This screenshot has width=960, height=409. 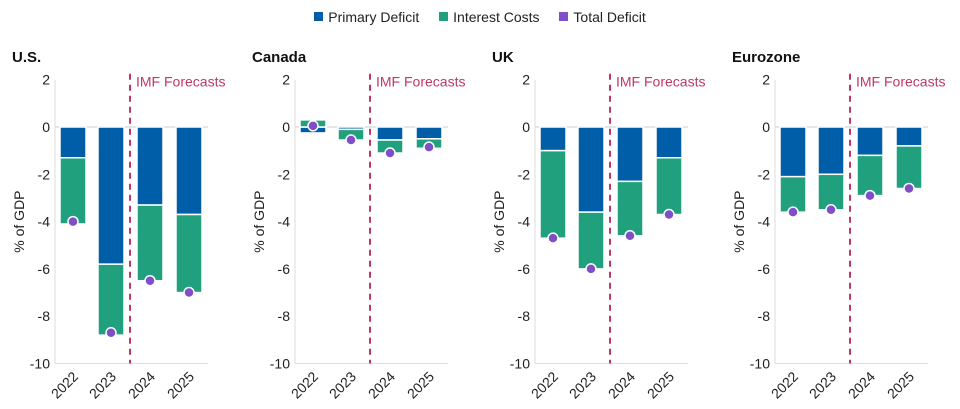 What do you see at coordinates (374, 17) in the screenshot?
I see `legend-label: Primary Deficit` at bounding box center [374, 17].